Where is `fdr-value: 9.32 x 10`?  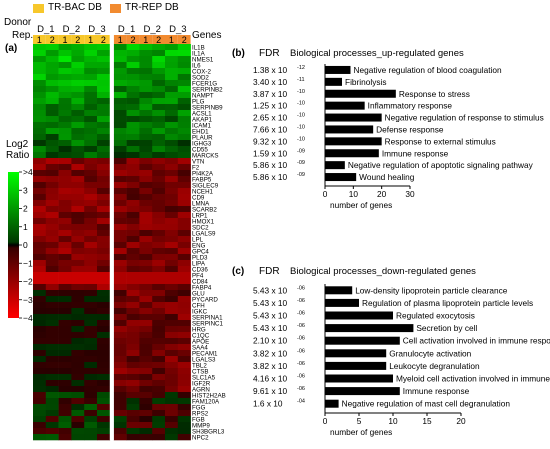 fdr-value: 9.32 x 10 is located at coordinates (270, 141).